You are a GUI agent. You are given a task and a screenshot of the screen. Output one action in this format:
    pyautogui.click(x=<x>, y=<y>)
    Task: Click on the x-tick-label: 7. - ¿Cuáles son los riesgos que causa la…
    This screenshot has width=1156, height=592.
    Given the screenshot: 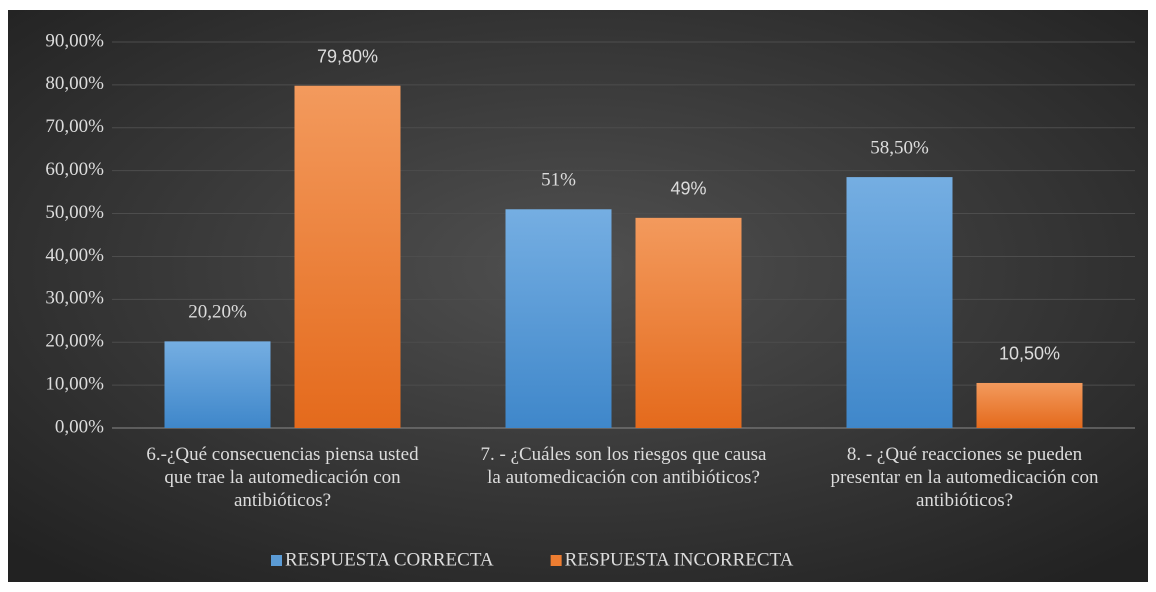 What is the action you would take?
    pyautogui.click(x=624, y=466)
    